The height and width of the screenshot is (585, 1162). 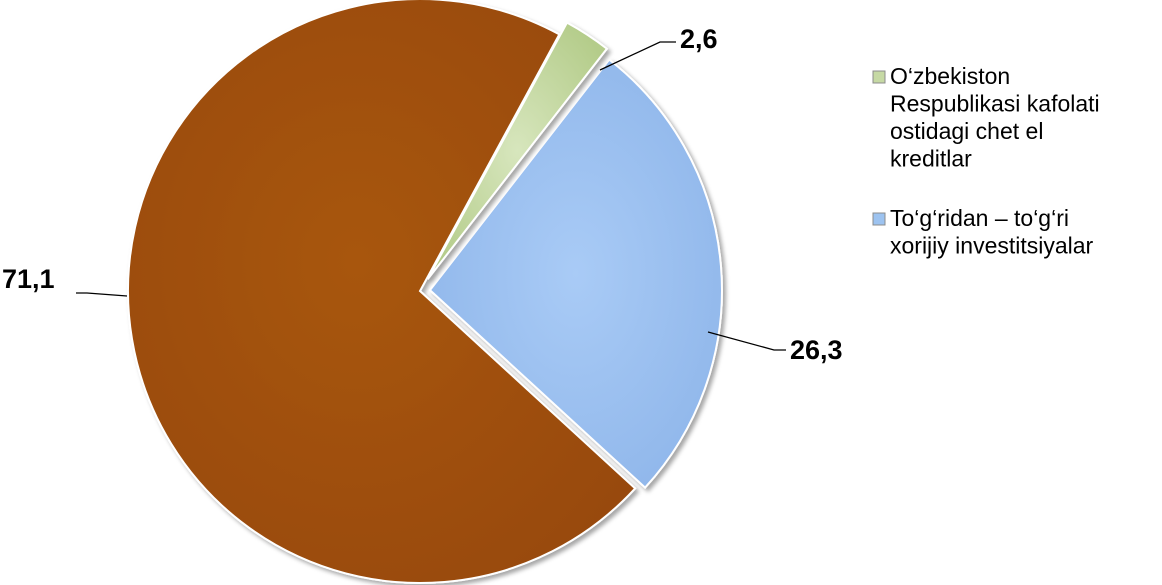 I want to click on legend-label-0-0: O‘zbekiston, so click(x=950, y=76).